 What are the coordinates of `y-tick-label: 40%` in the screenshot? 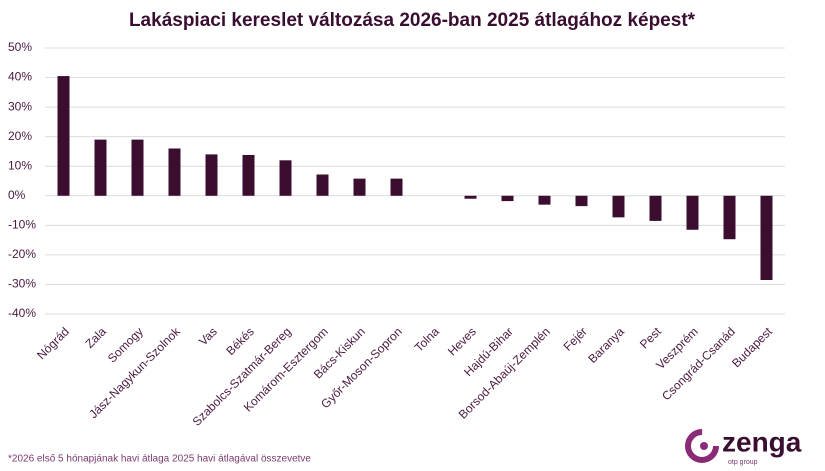 It's located at (20, 77).